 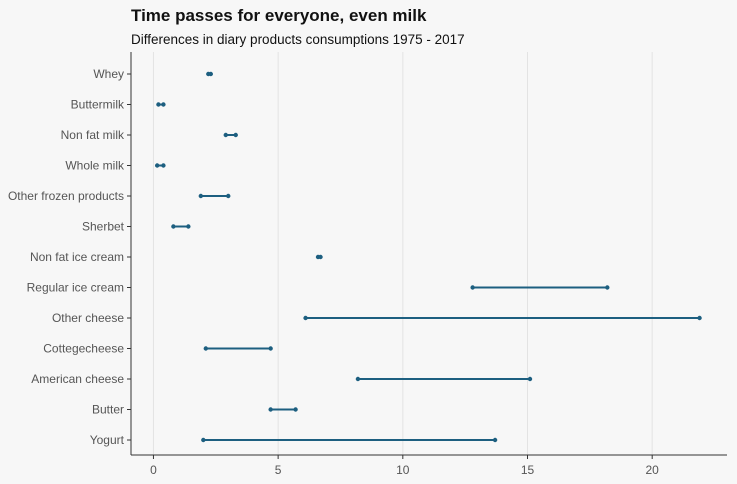 What do you see at coordinates (103, 227) in the screenshot?
I see `category-label: Sherbet` at bounding box center [103, 227].